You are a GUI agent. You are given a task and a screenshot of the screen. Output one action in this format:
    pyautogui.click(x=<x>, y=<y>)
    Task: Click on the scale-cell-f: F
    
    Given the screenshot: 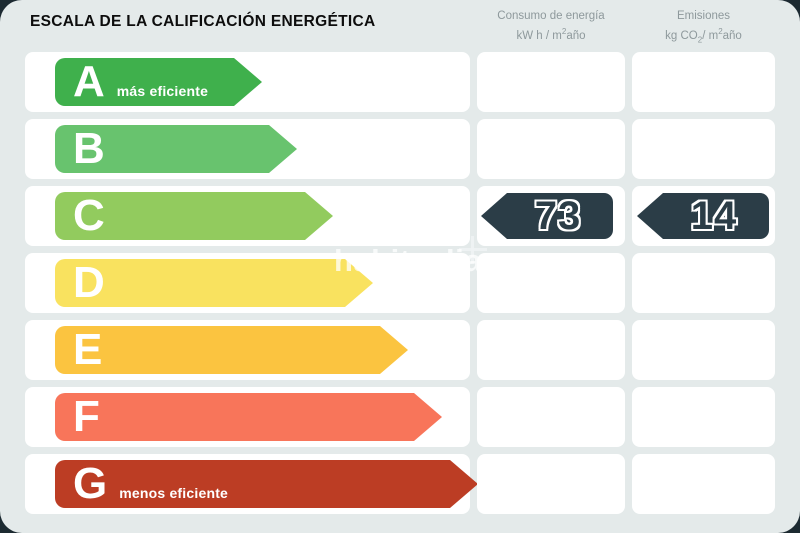 What is the action you would take?
    pyautogui.click(x=247, y=417)
    